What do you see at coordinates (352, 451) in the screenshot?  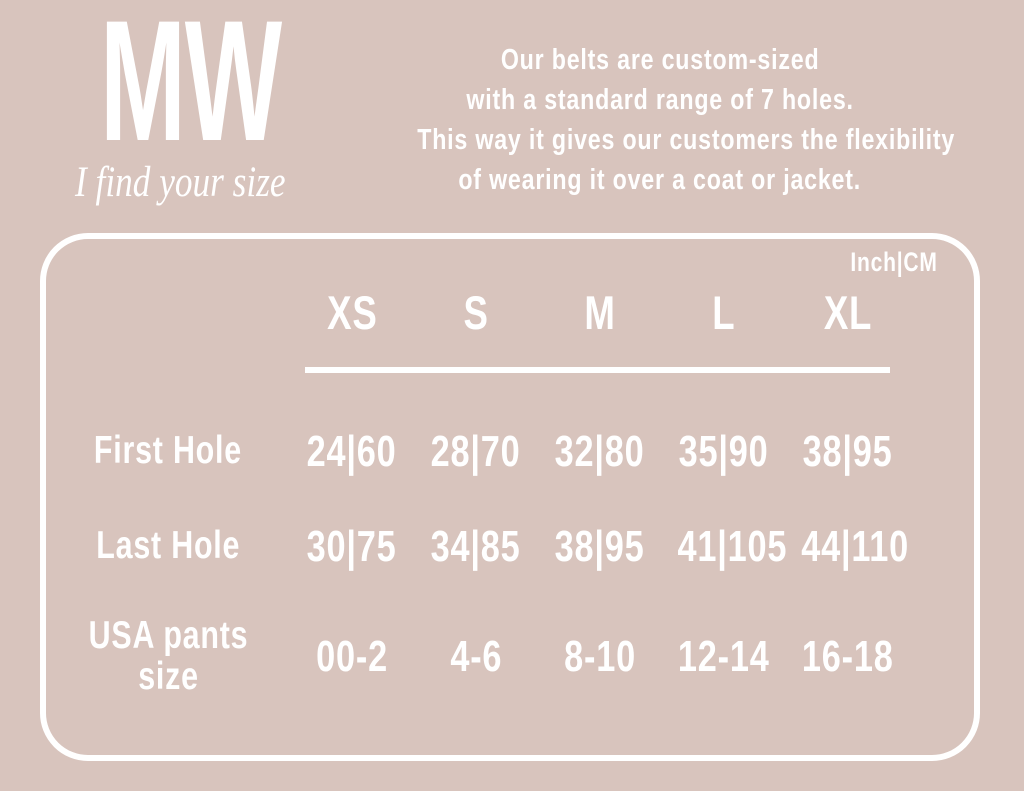 I see `table-cell: 24|60` at bounding box center [352, 451].